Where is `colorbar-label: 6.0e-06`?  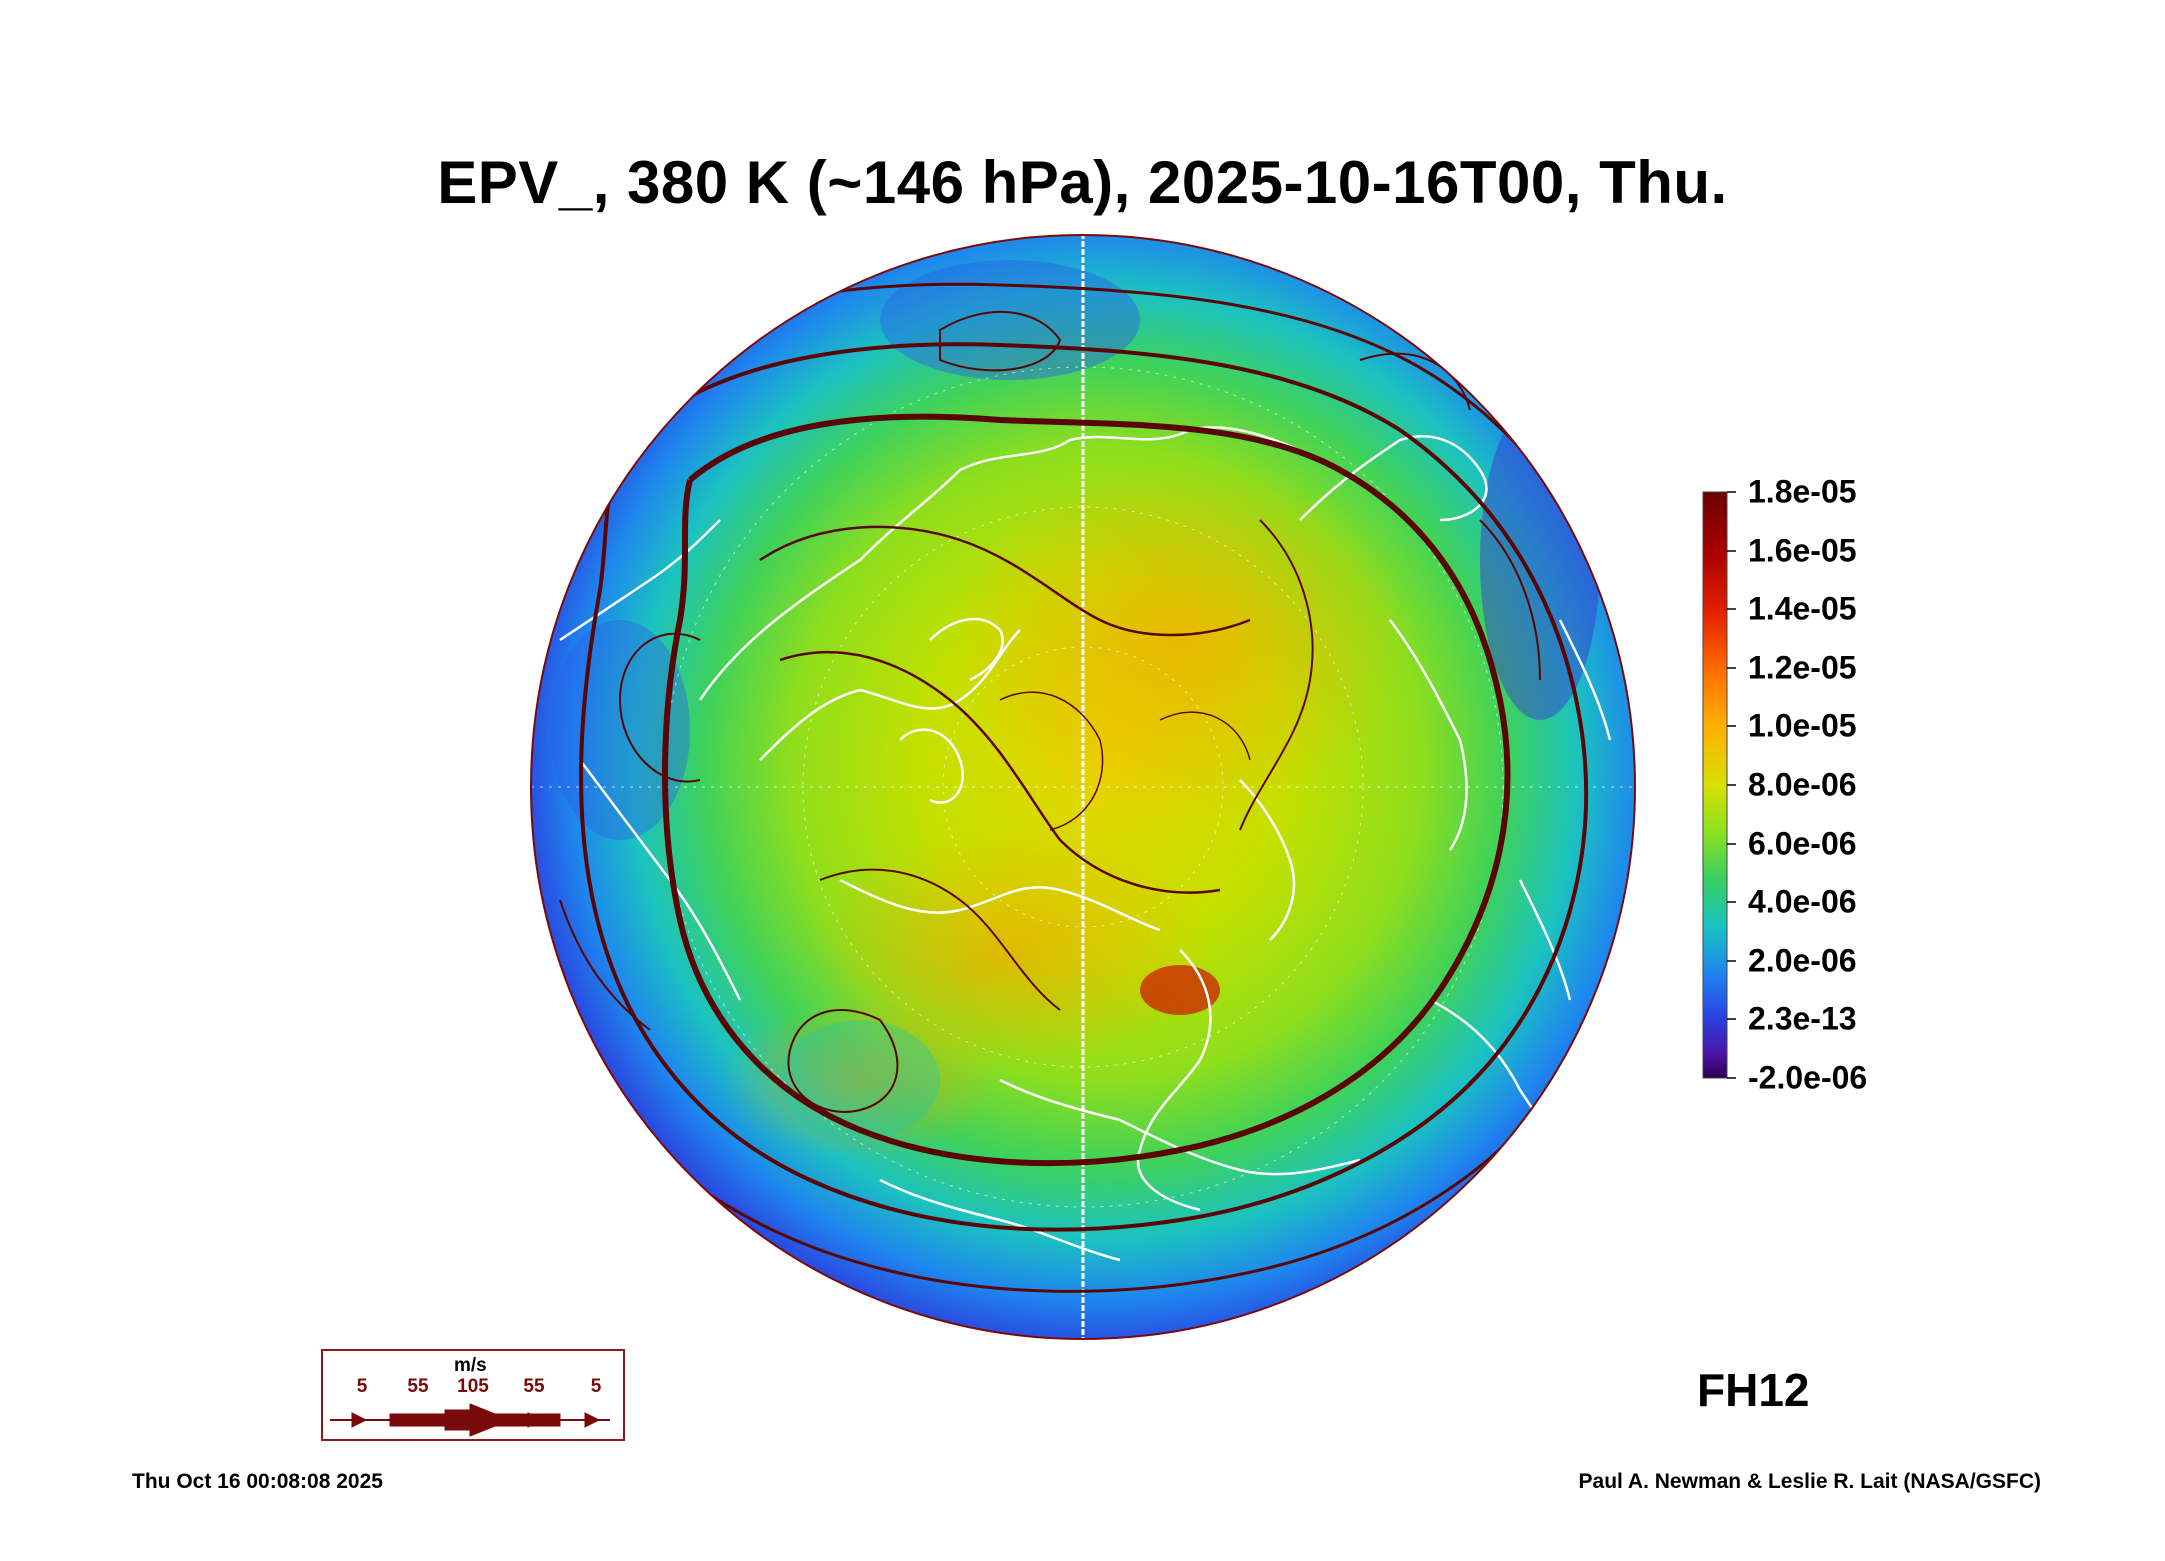
colorbar-label: 6.0e-06 is located at coordinates (1802, 843).